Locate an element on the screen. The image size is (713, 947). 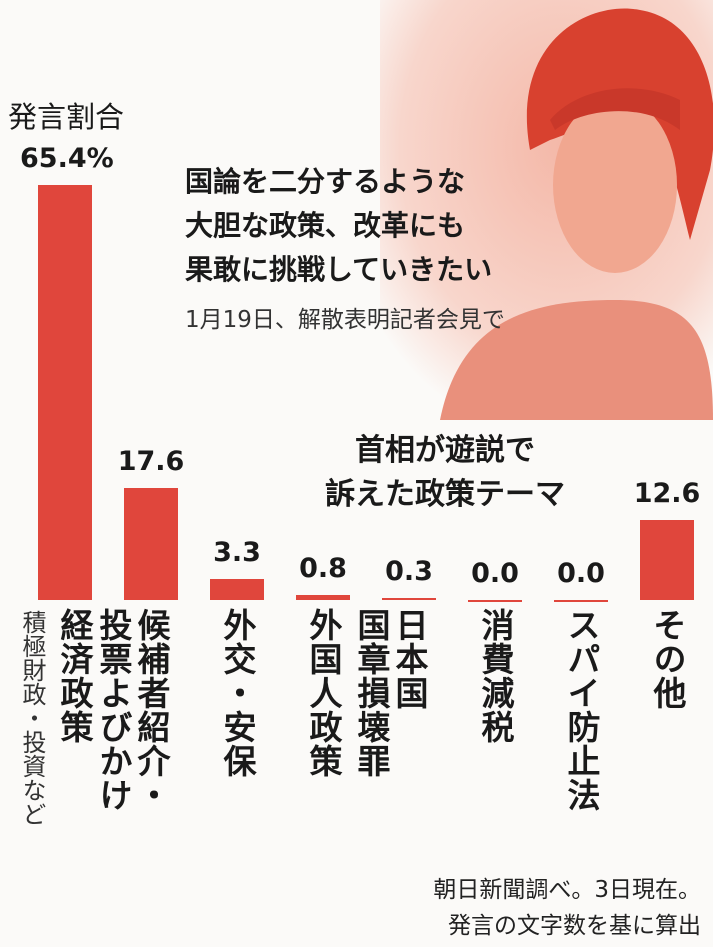
category-note: 積極財政・投資など is located at coordinates (32, 718).